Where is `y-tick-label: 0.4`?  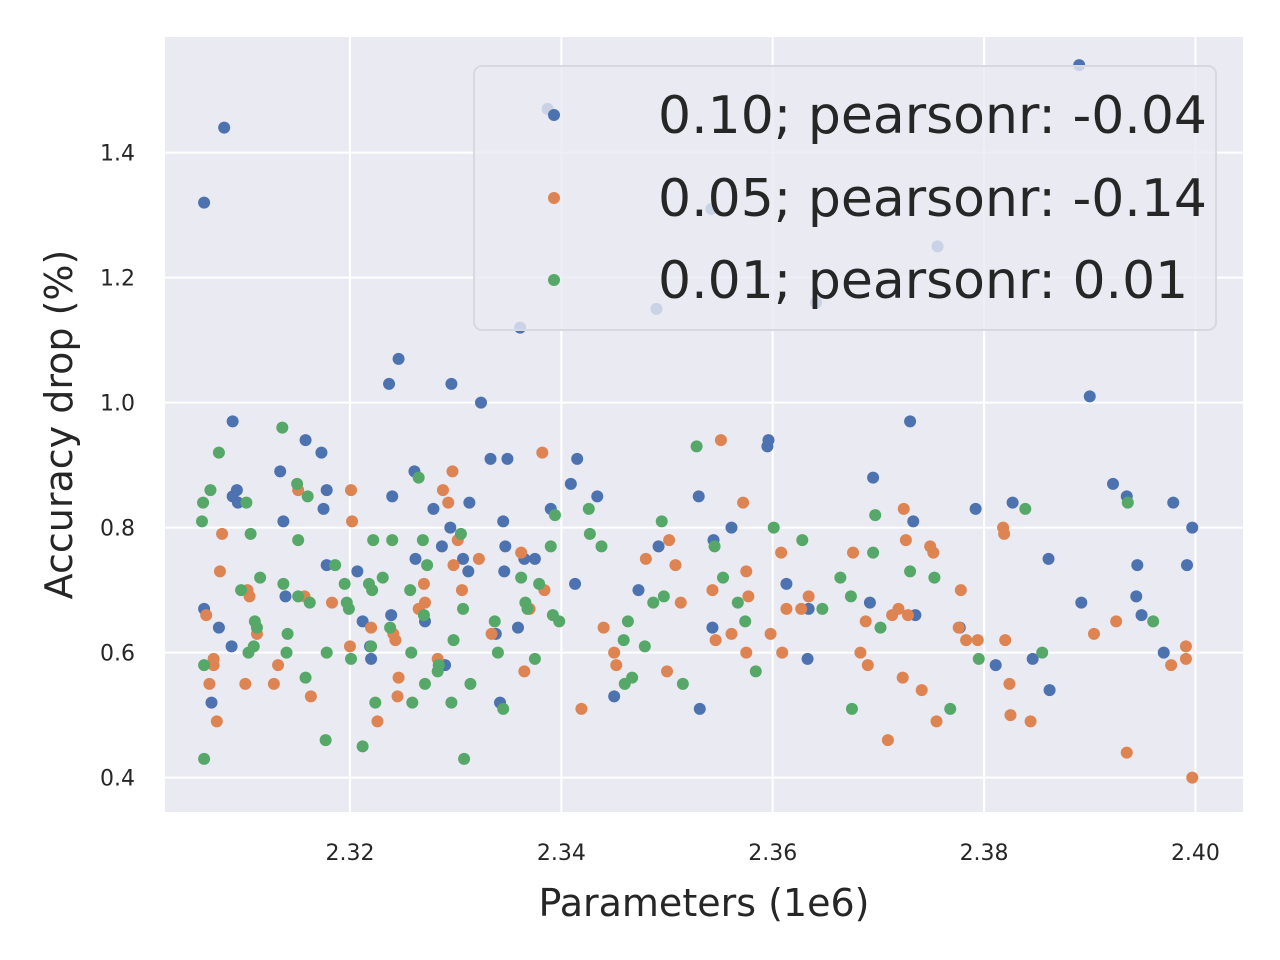
y-tick-label: 0.4 is located at coordinates (117, 779).